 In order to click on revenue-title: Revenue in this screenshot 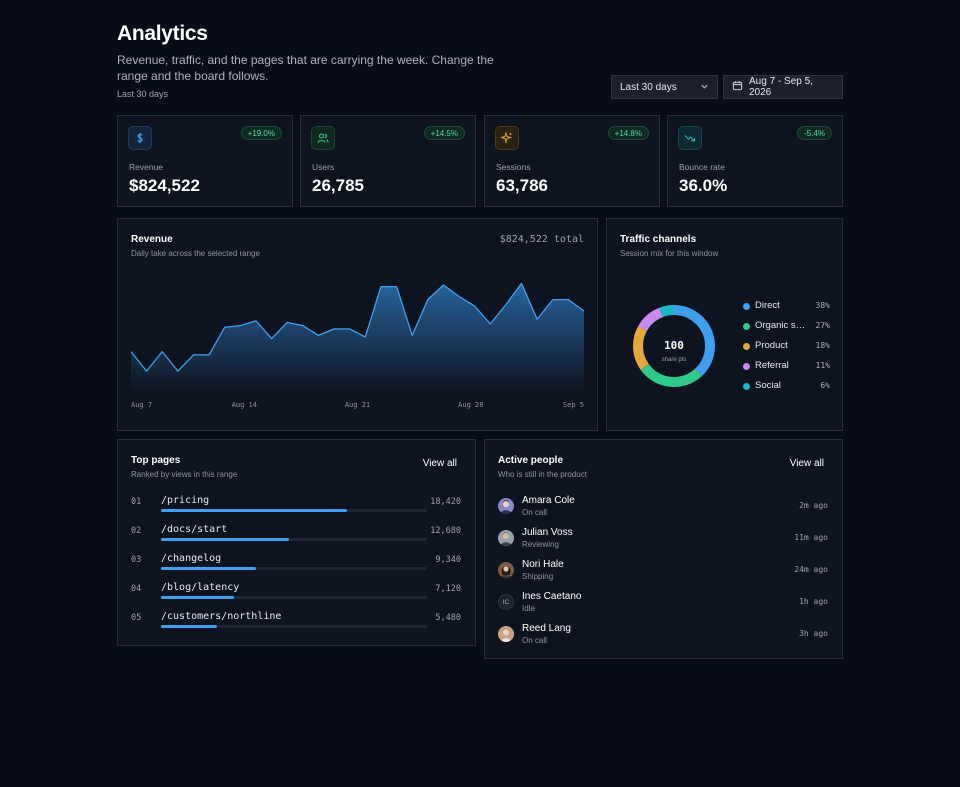, I will do `click(152, 239)`.